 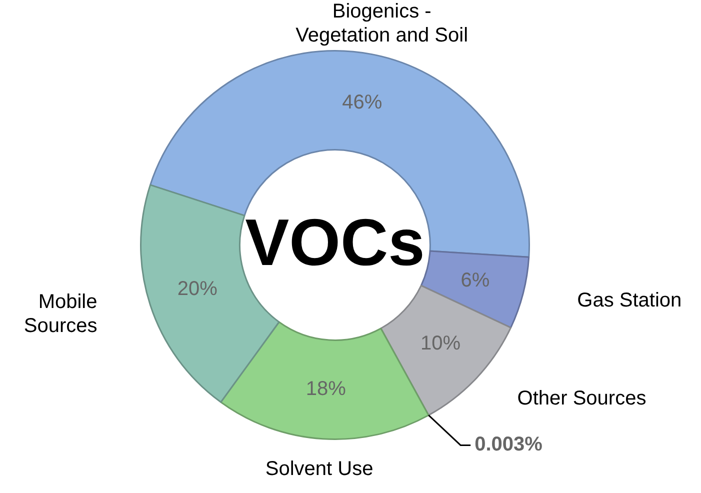 What do you see at coordinates (319, 469) in the screenshot?
I see `slice-label: Solvent Use` at bounding box center [319, 469].